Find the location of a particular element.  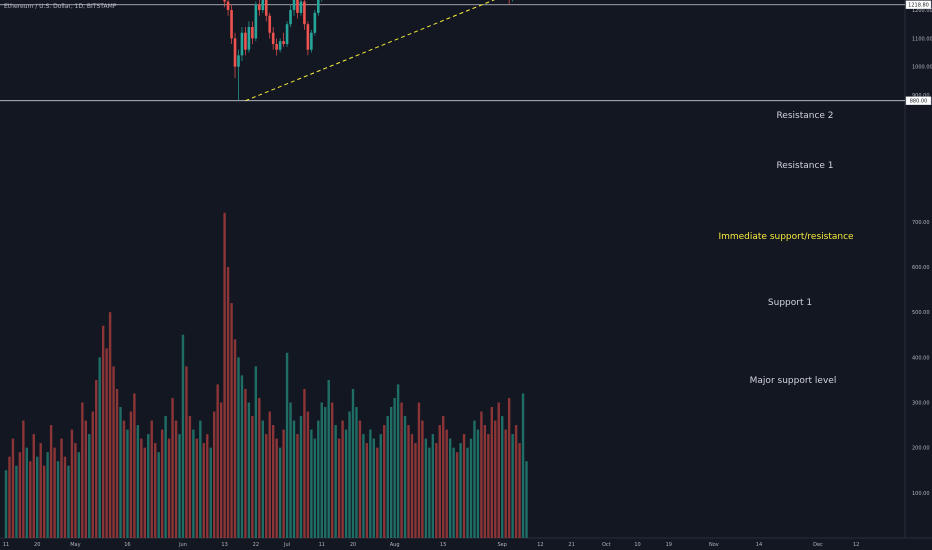

time-tick-label: Sep is located at coordinates (501, 545).